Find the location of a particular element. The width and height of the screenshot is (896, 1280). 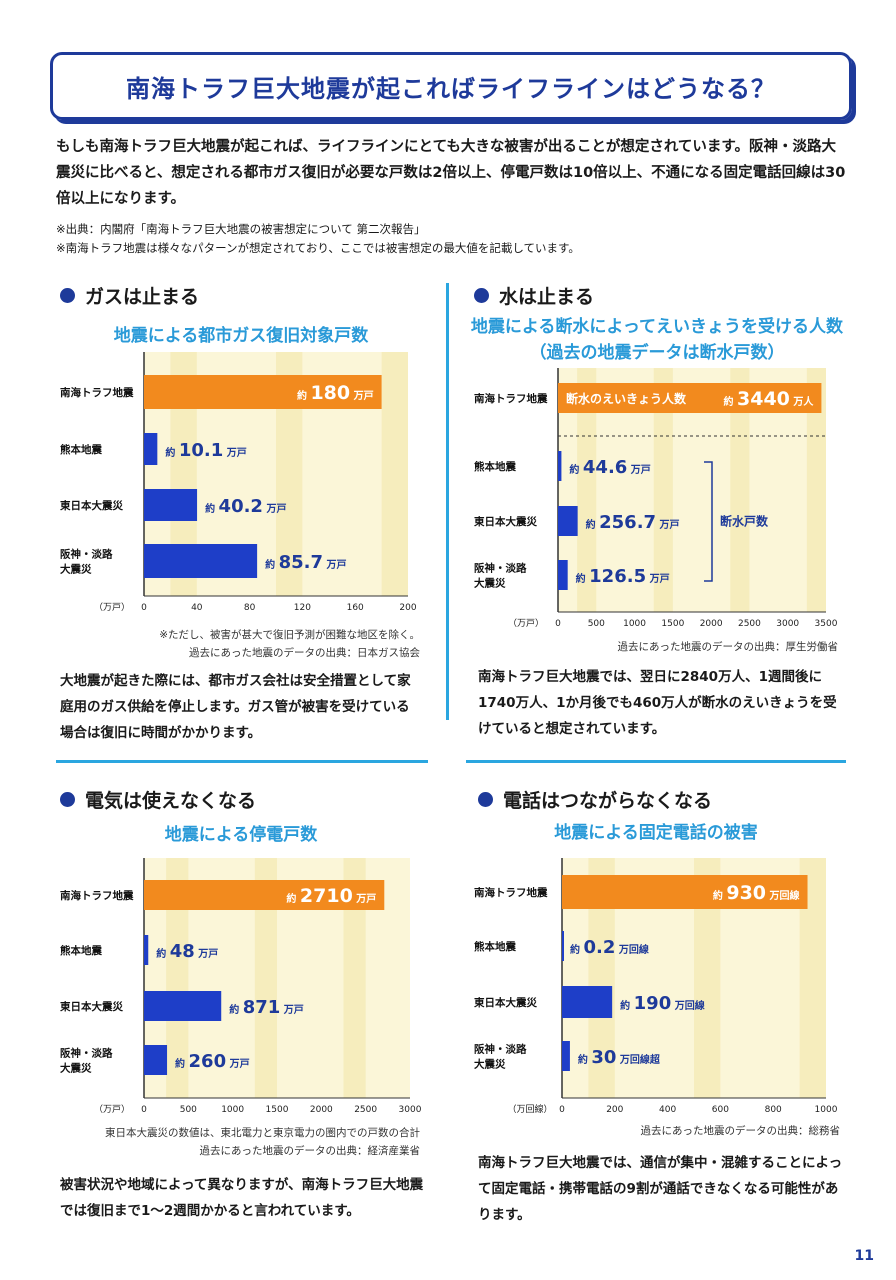

x-tick-label: 160 is located at coordinates (355, 608).